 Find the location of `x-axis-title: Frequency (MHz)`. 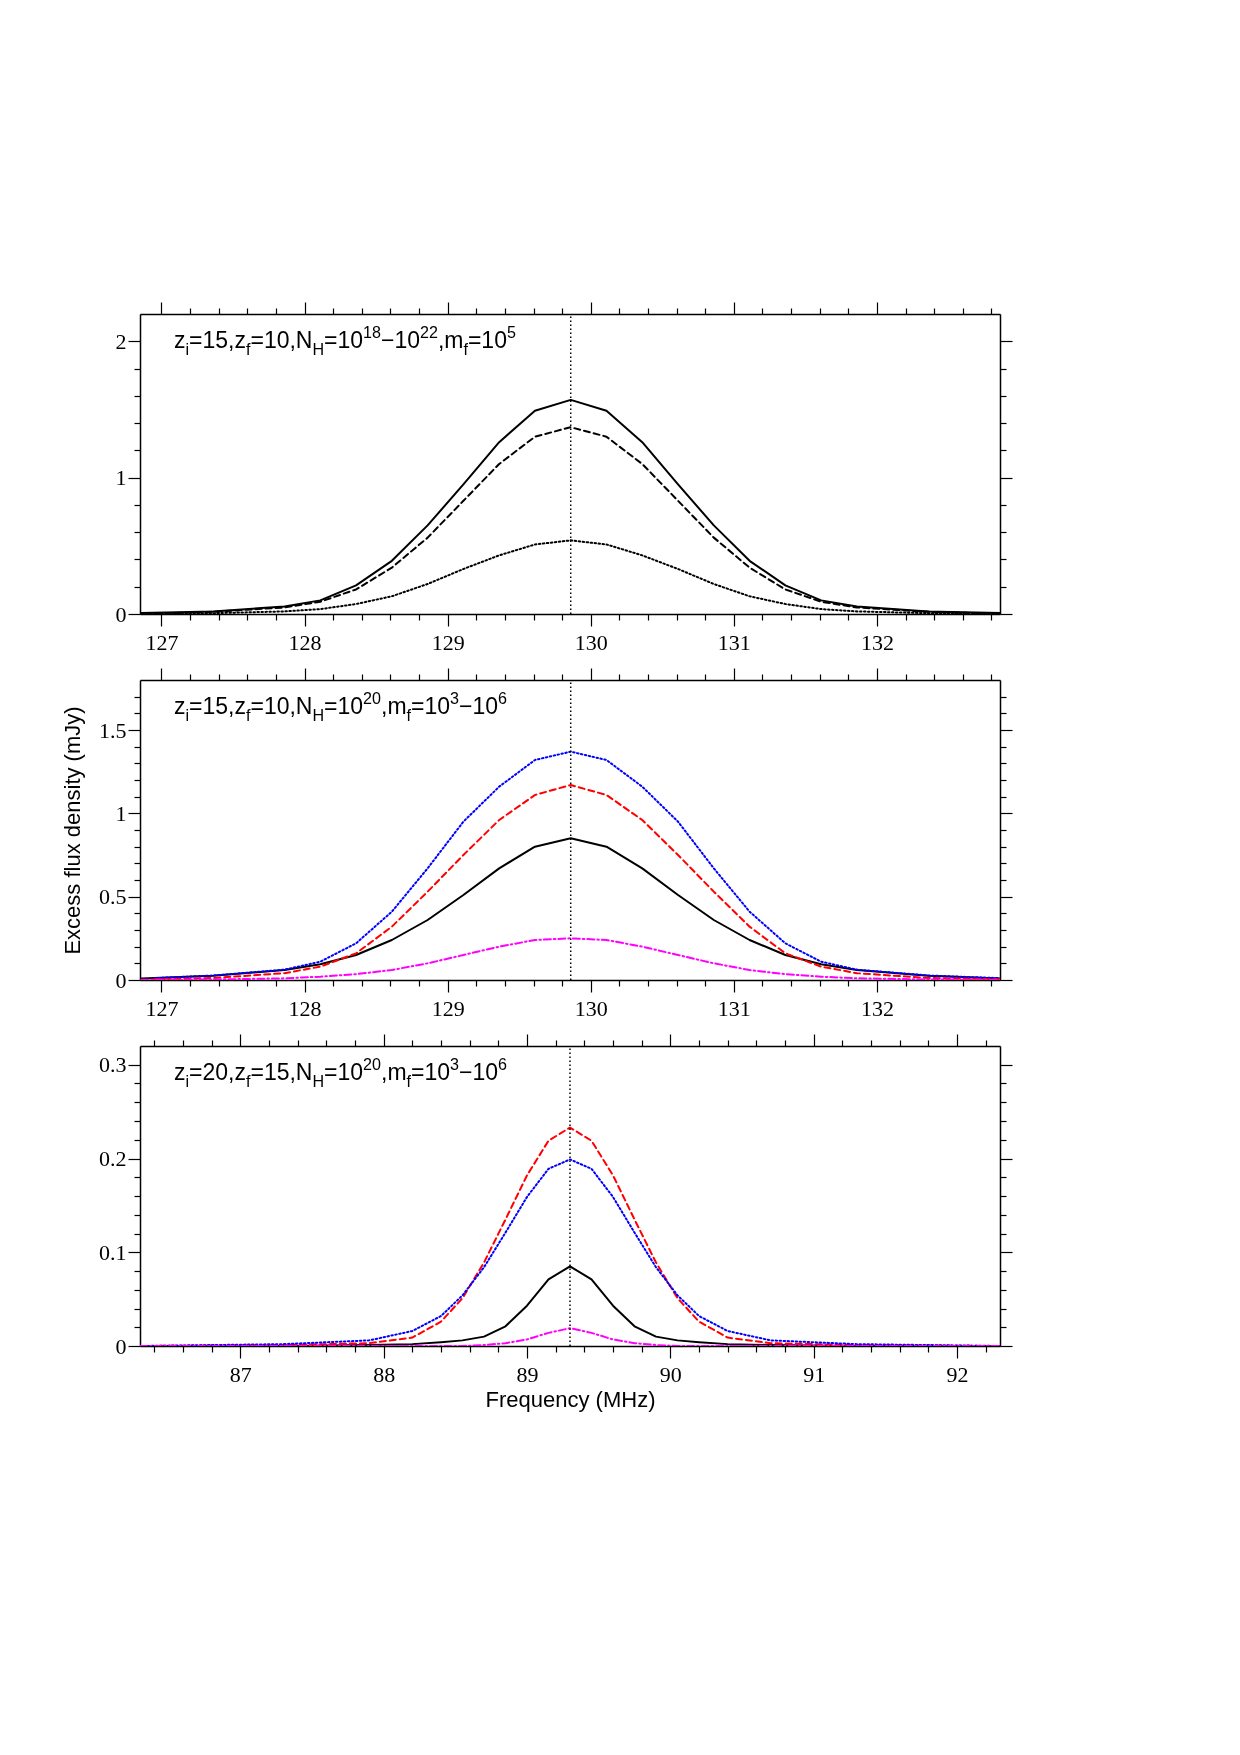

x-axis-title: Frequency (MHz) is located at coordinates (570, 1399).